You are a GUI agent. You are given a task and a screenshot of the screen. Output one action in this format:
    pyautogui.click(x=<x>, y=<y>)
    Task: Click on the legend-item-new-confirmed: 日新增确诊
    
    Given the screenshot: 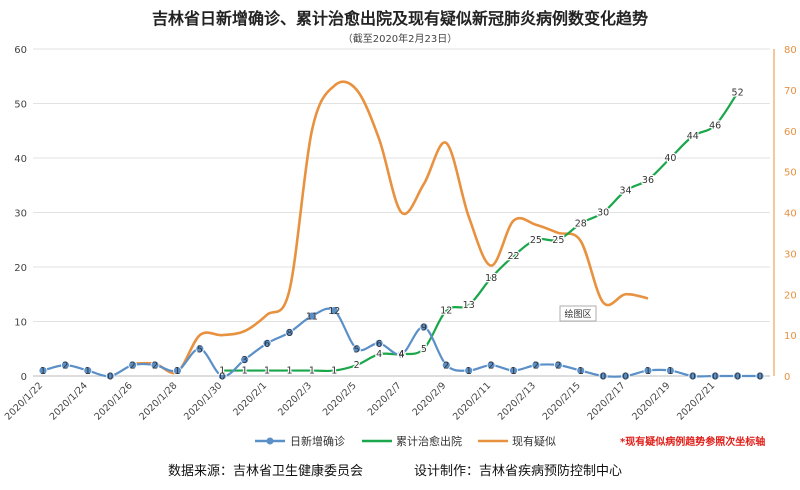 What is the action you would take?
    pyautogui.click(x=300, y=441)
    